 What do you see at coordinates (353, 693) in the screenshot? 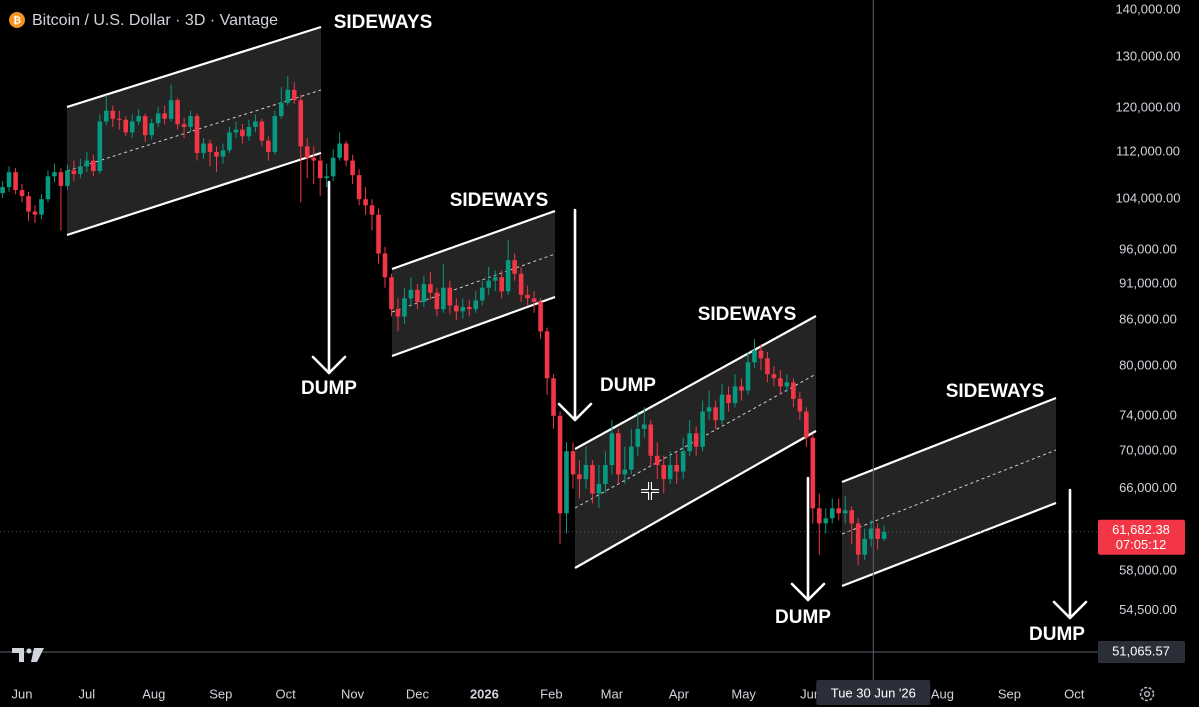
I see `x-tick-label: Nov` at bounding box center [353, 693].